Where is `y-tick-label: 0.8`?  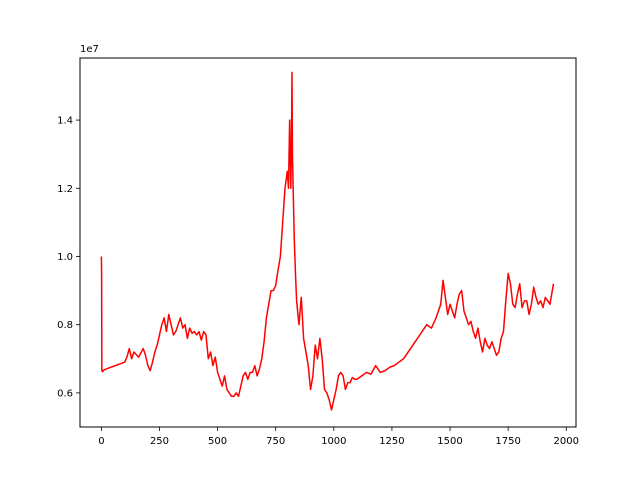
y-tick-label: 0.8 is located at coordinates (65, 325).